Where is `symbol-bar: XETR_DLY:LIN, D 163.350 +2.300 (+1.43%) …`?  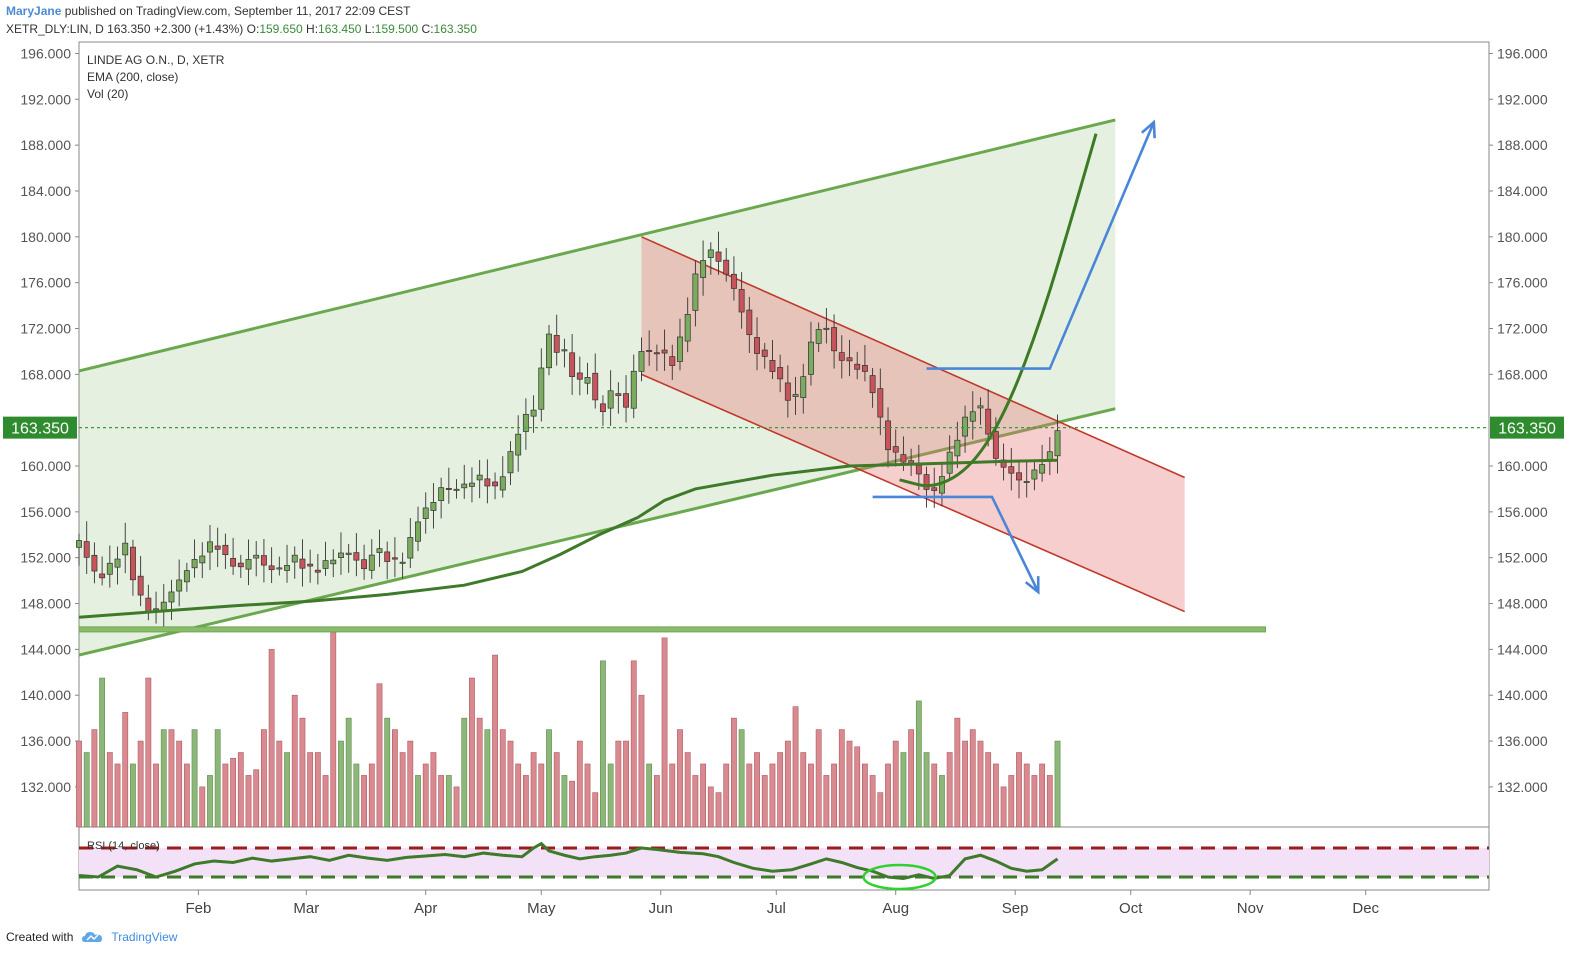
symbol-bar: XETR_DLY:LIN, D 163.350 +2.300 (+1.43%) … is located at coordinates (241, 29).